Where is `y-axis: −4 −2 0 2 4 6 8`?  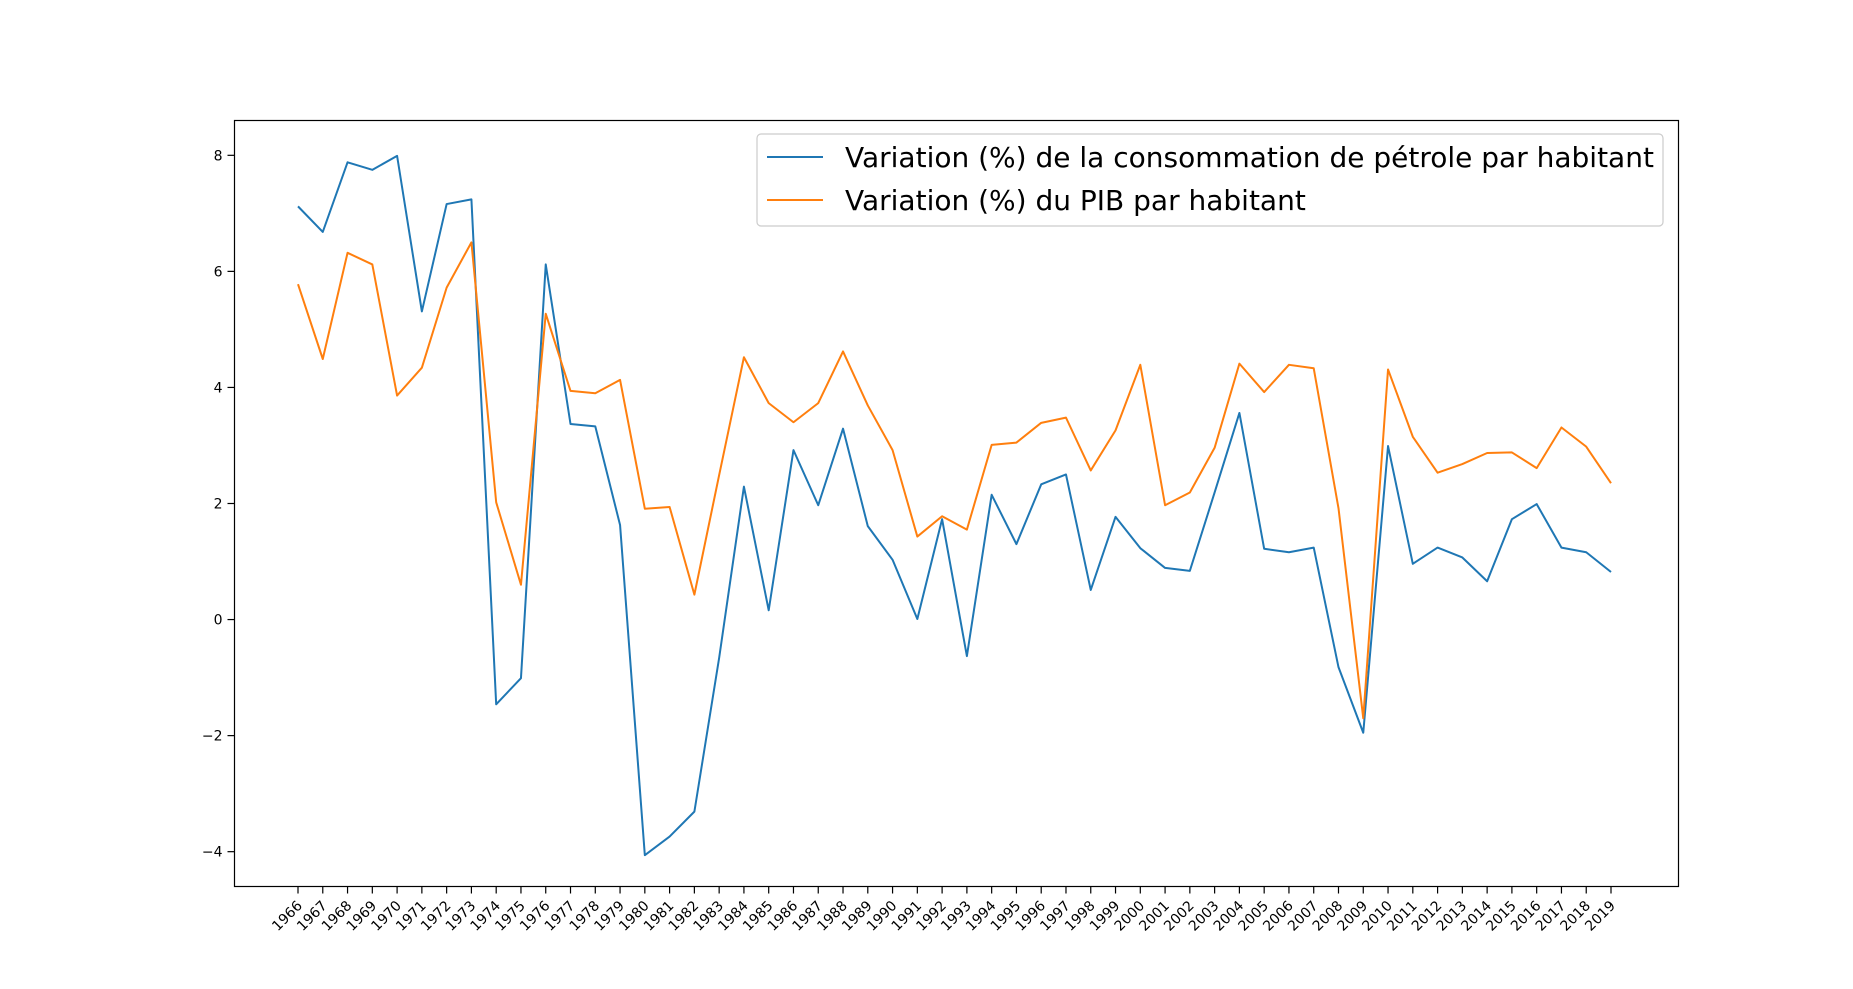 y-axis: −4 −2 0 2 4 6 8 is located at coordinates (218, 504).